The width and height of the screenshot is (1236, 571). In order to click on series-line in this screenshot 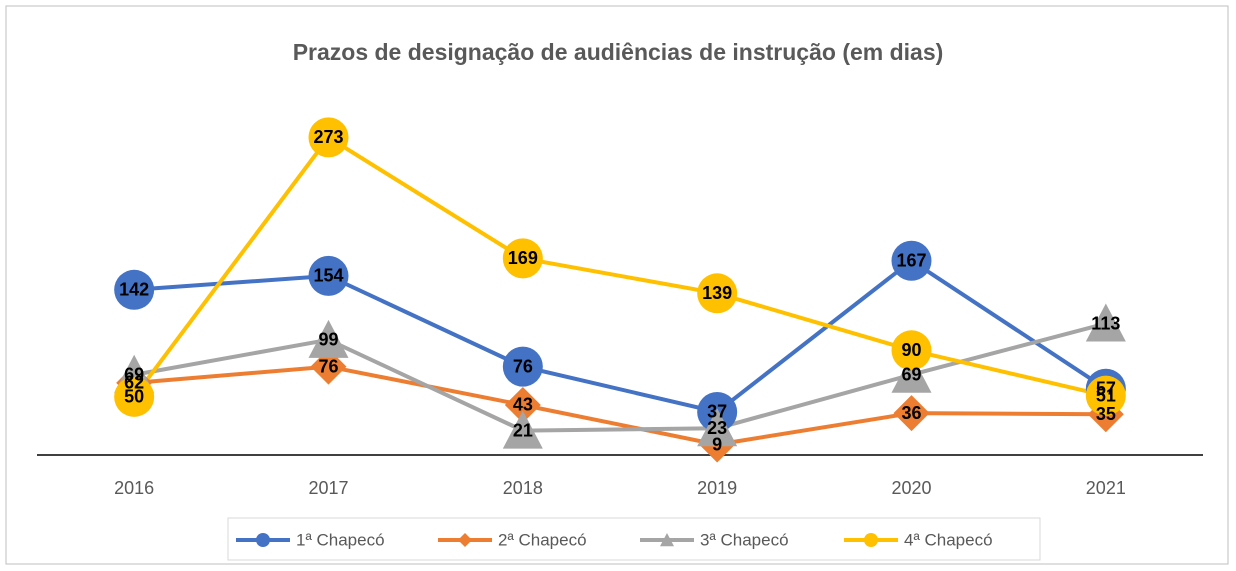, I will do `click(619, 405)`.